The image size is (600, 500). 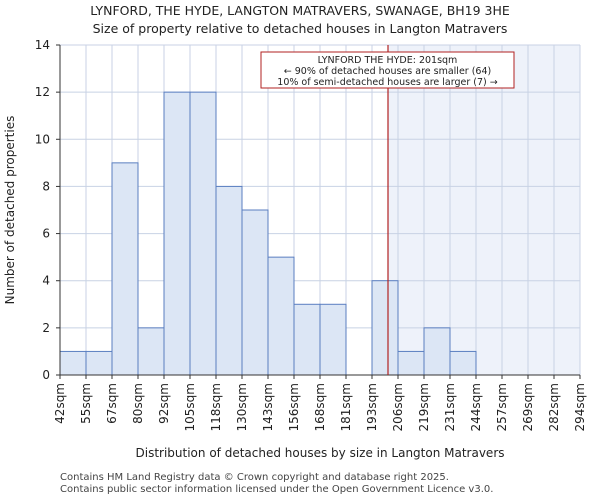 I want to click on bar-231sqm, so click(x=463, y=363).